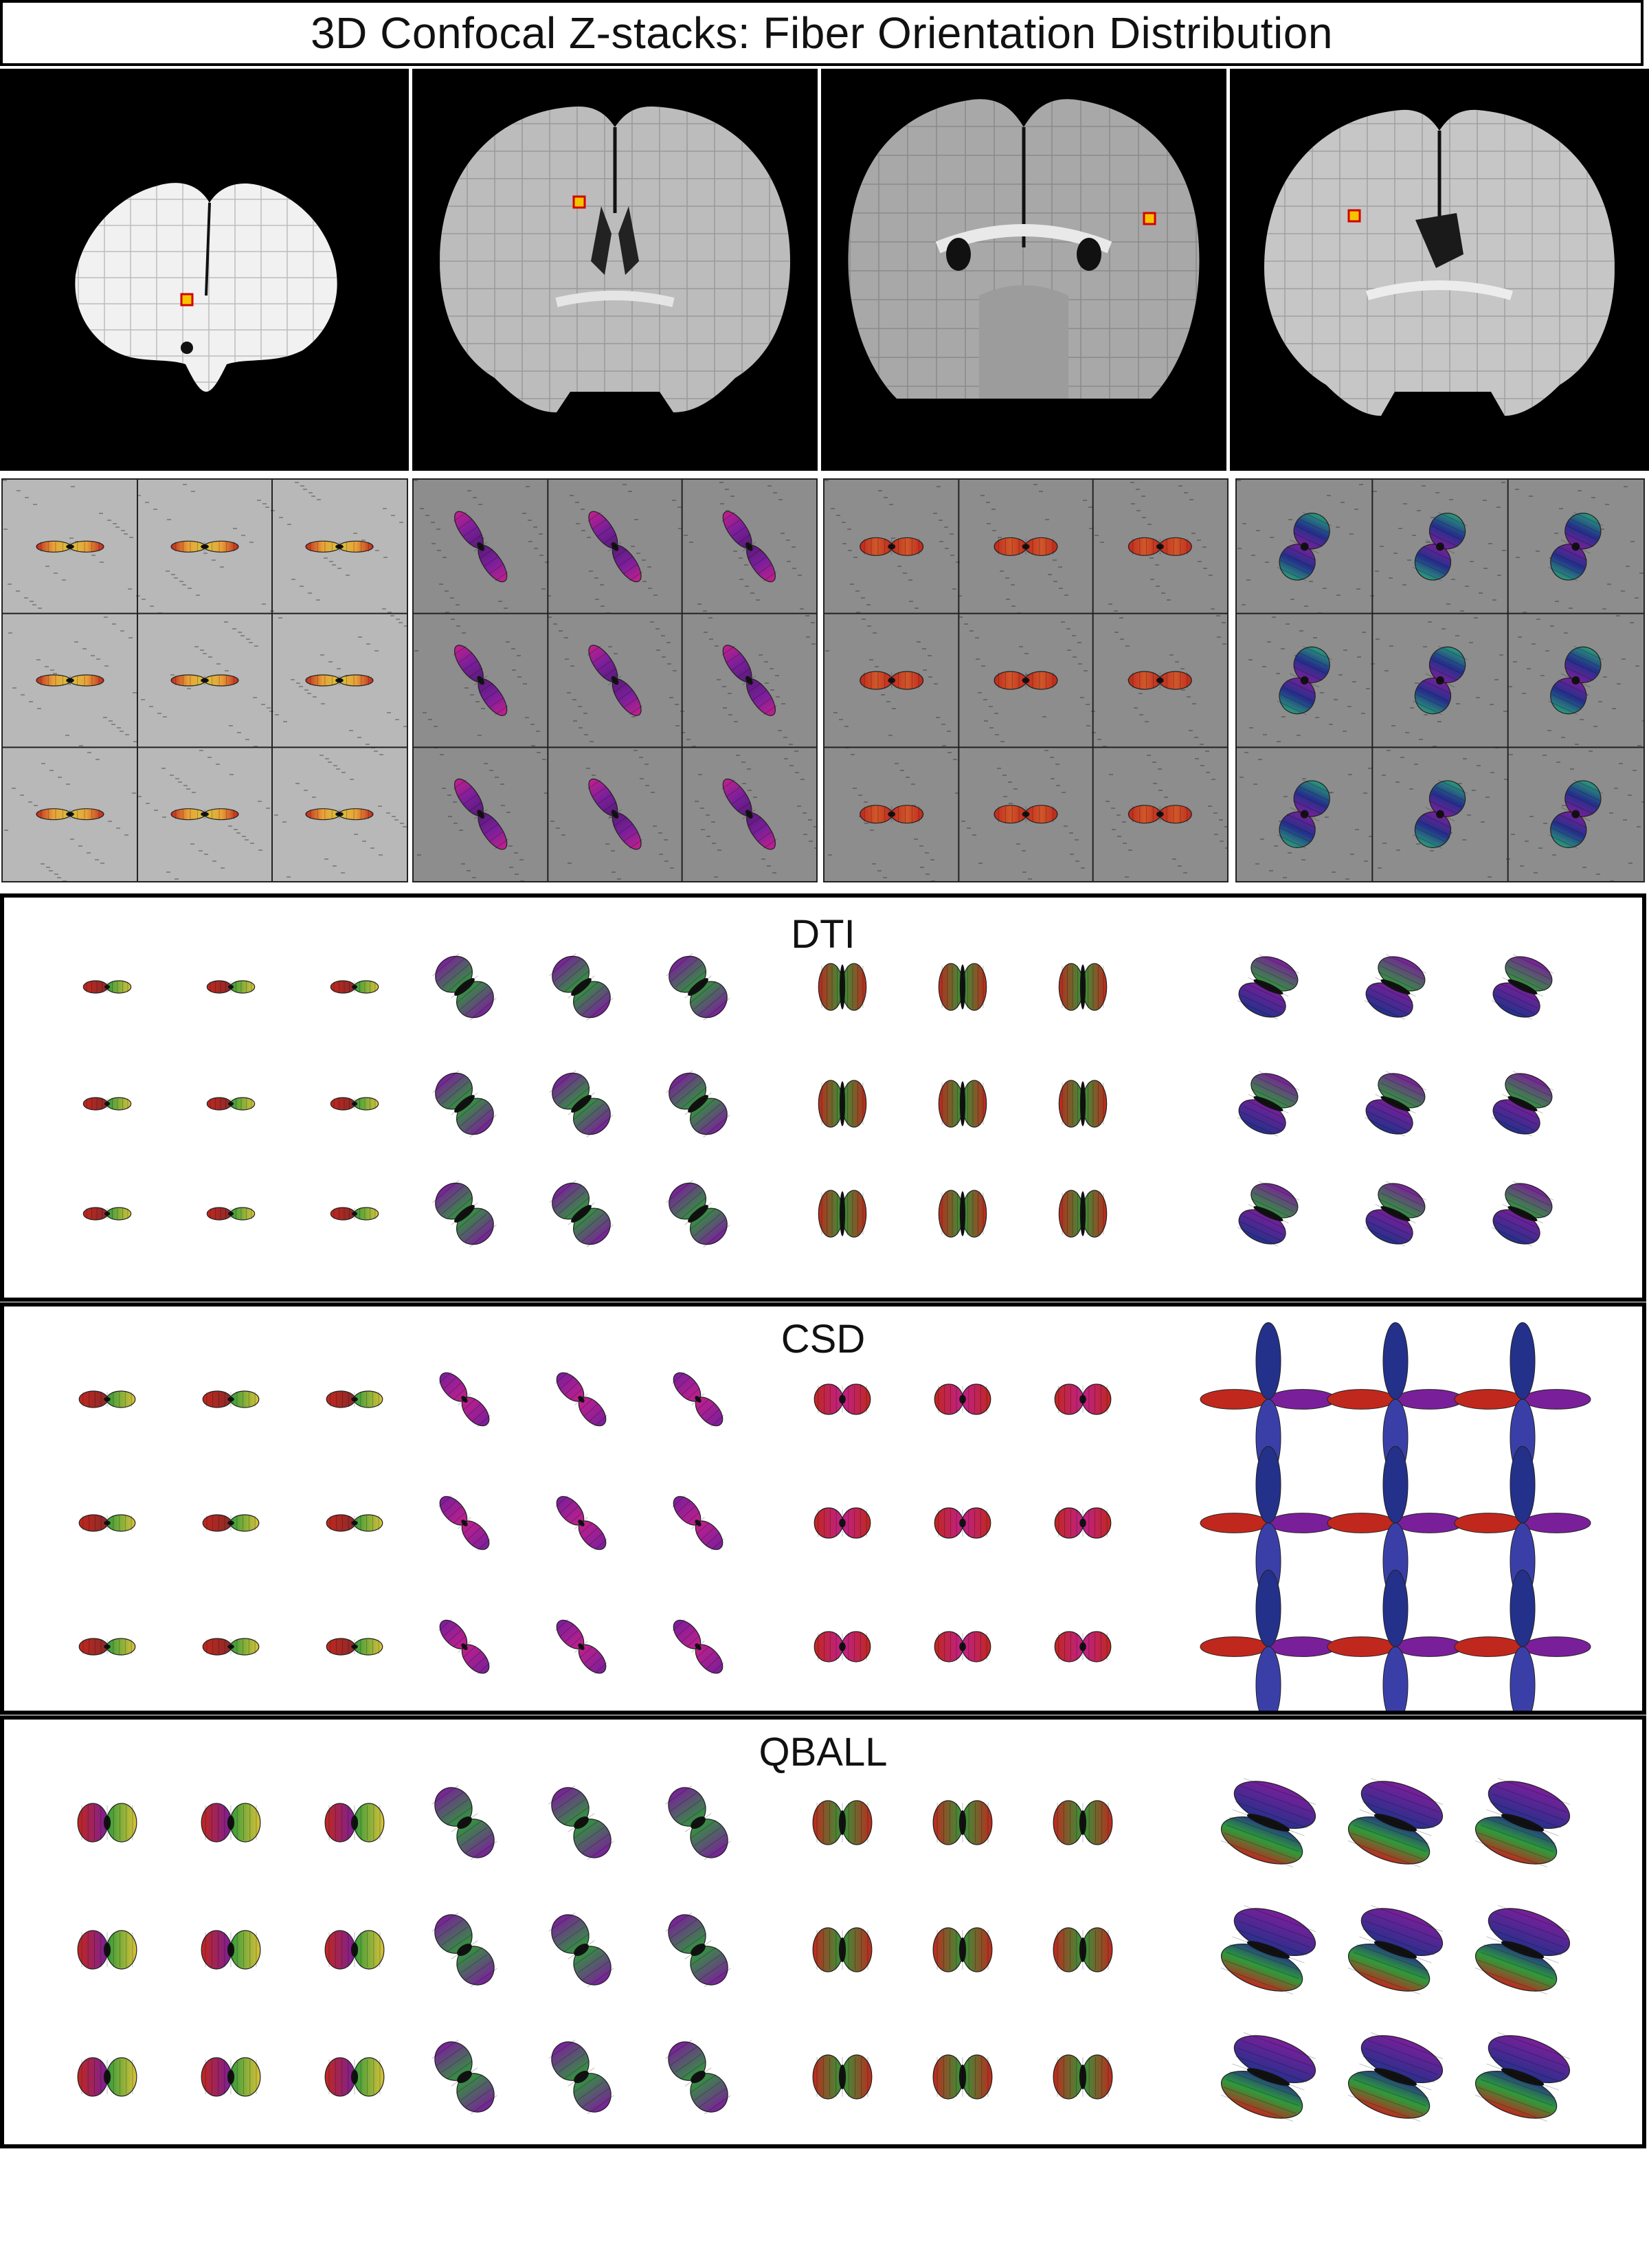 Image resolution: width=1649 pixels, height=2268 pixels. Describe the element at coordinates (823, 1339) in the screenshot. I see `csd-label: CSD` at that location.